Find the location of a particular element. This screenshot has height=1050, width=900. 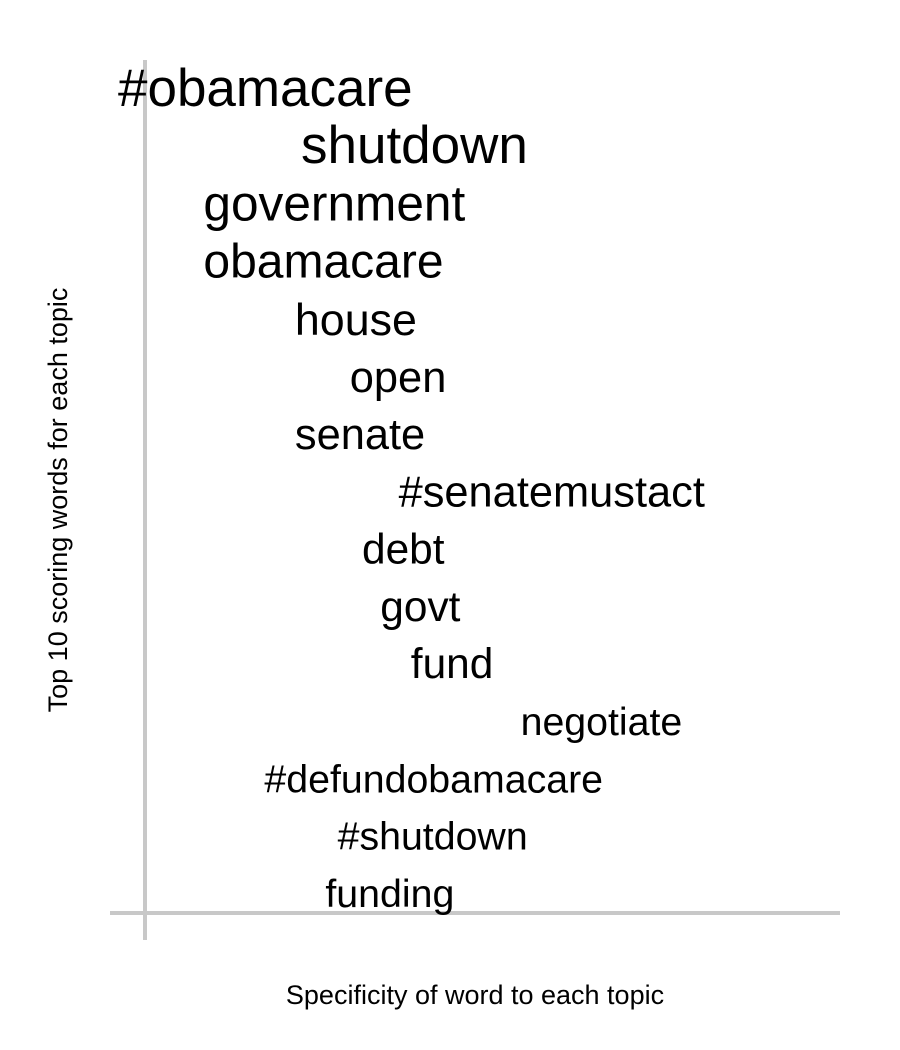

word-label: #defundobamacare is located at coordinates (433, 779).